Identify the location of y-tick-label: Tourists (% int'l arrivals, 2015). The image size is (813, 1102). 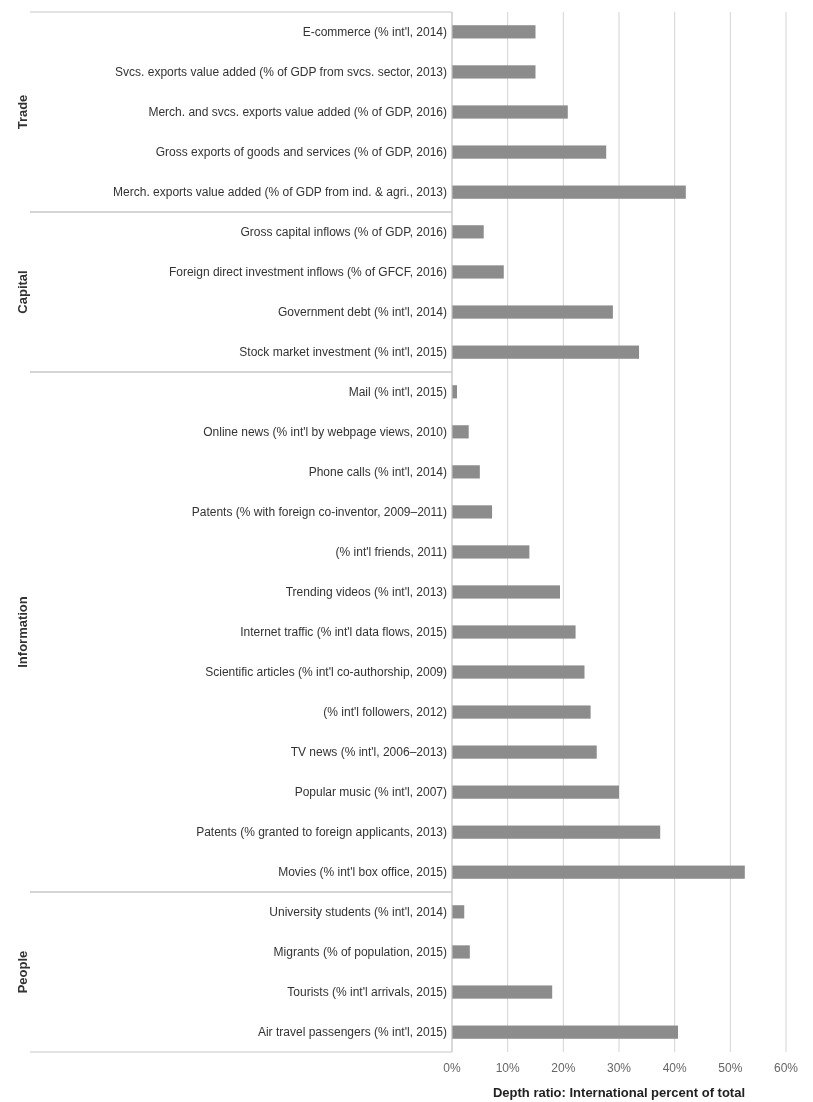
(367, 992).